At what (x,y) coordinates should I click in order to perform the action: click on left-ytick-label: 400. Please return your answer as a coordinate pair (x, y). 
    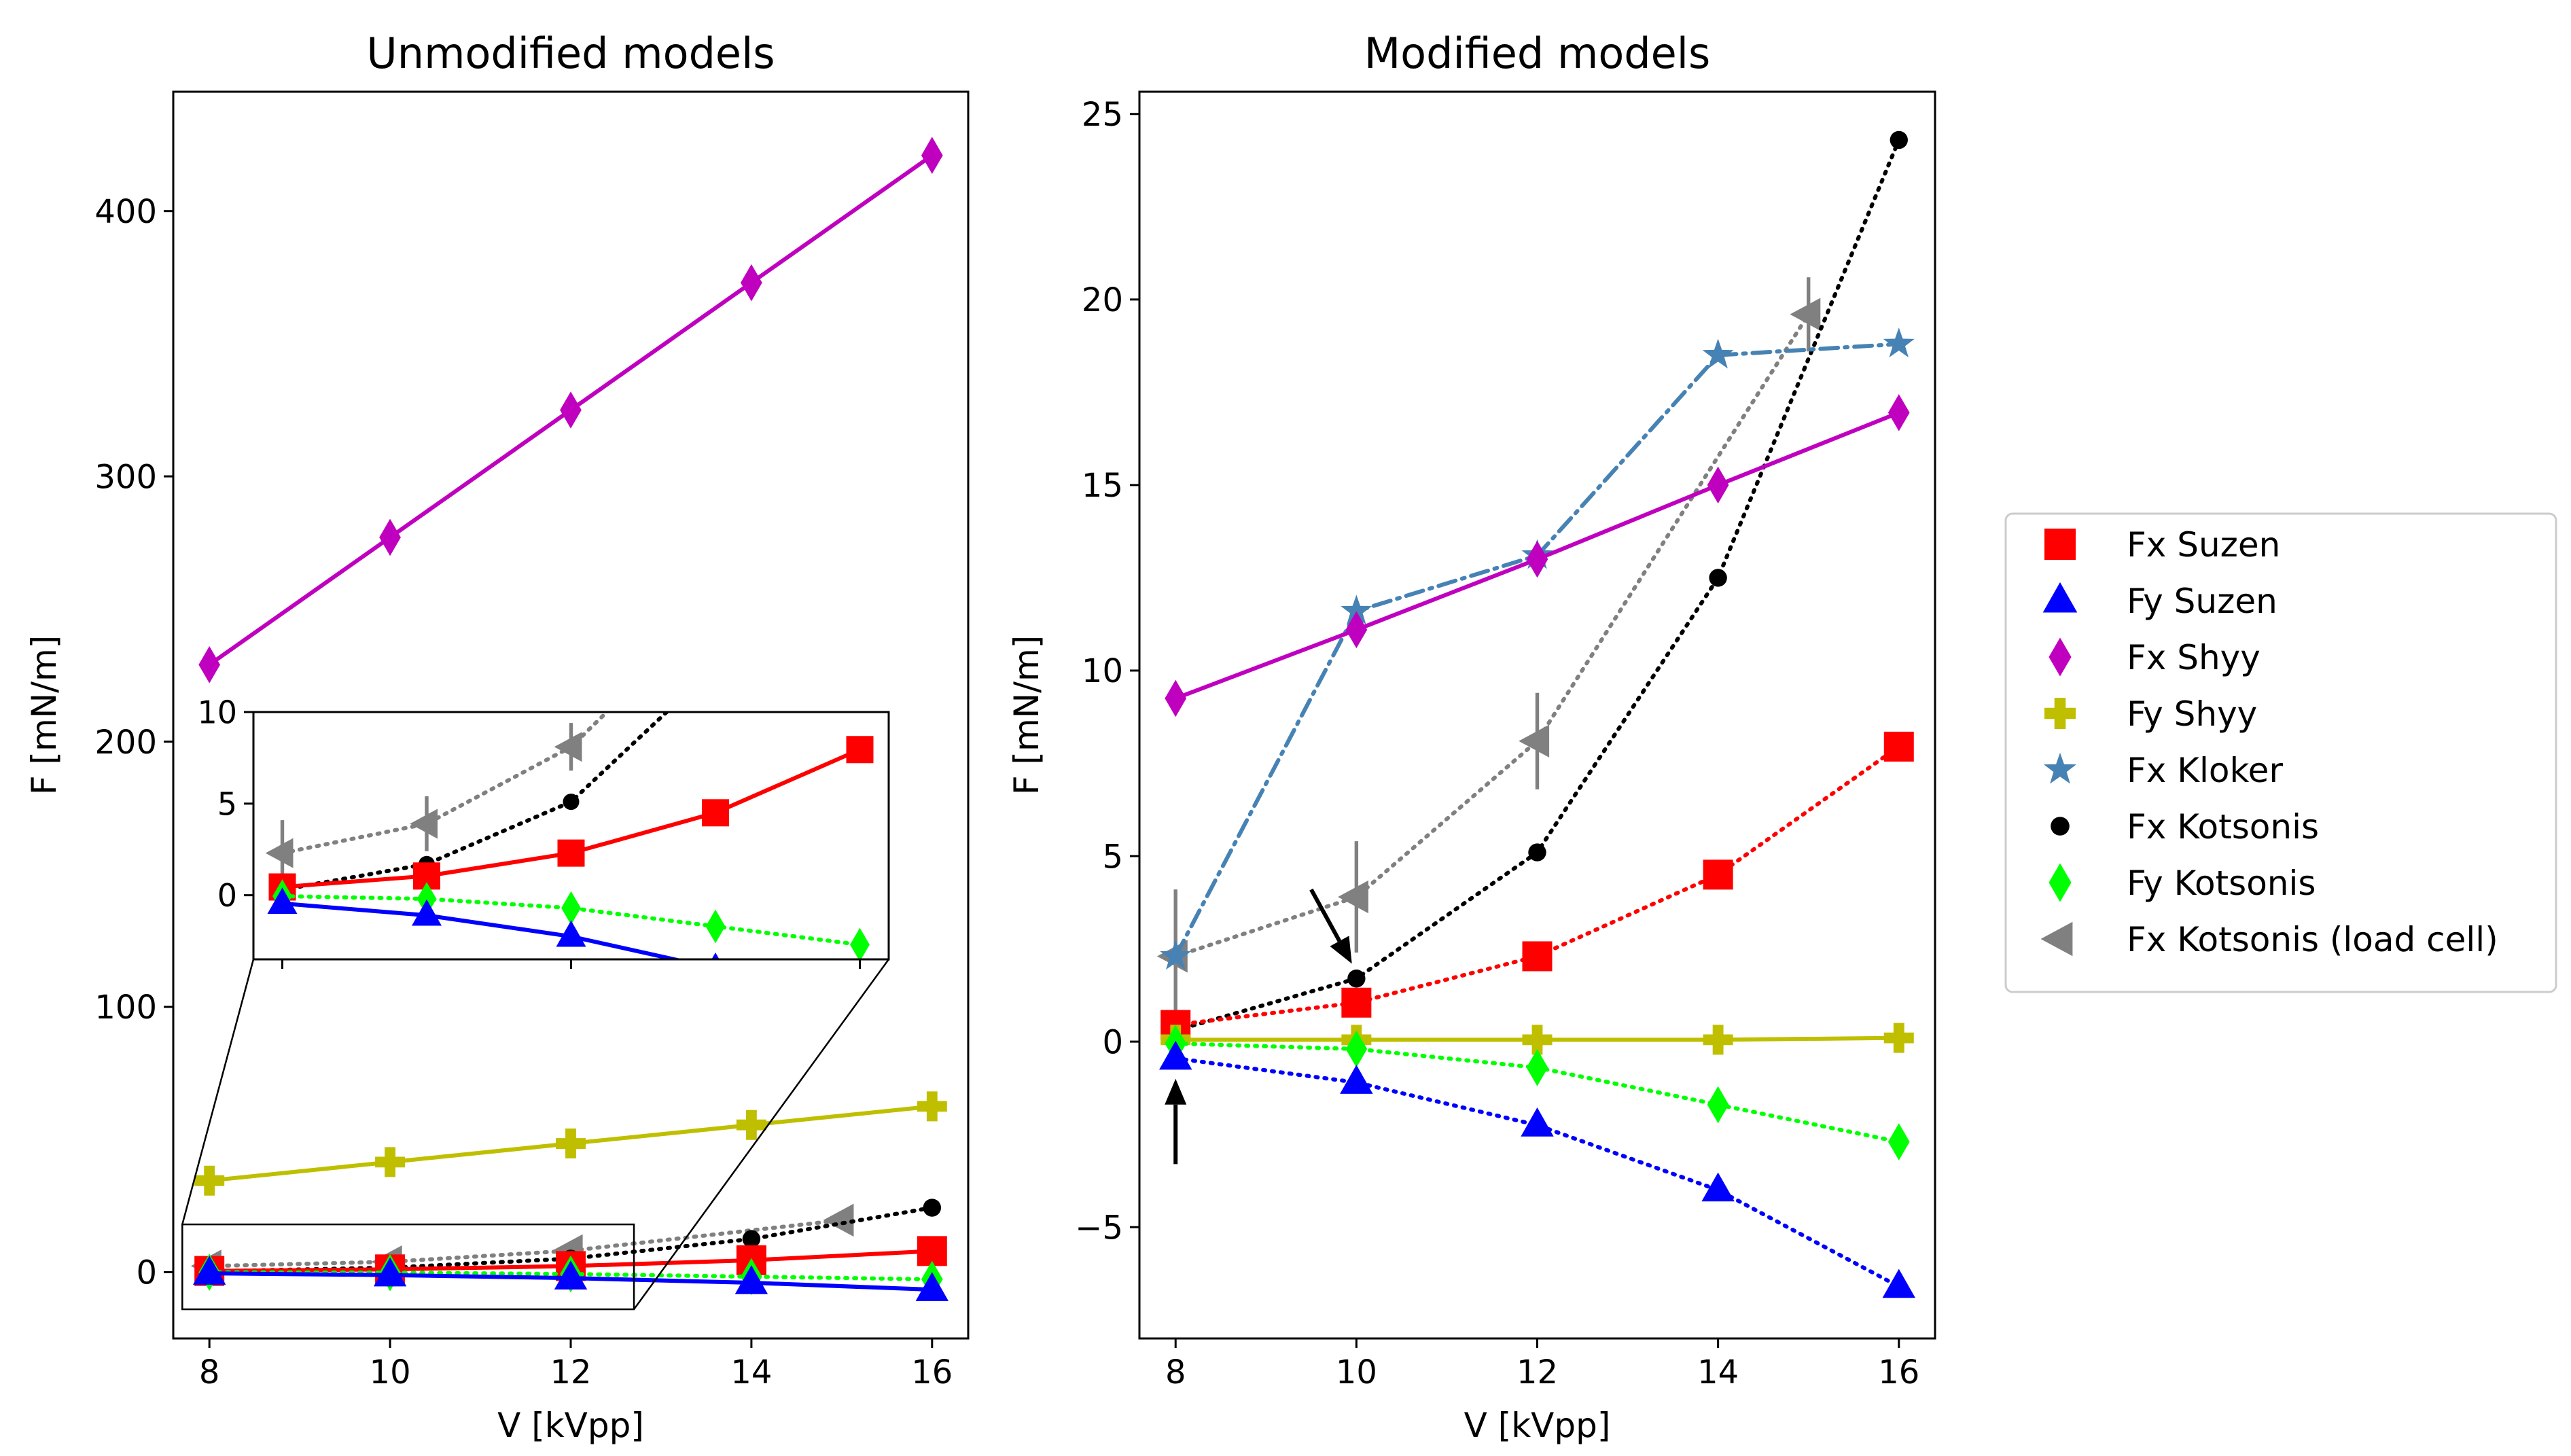
    Looking at the image, I should click on (125, 212).